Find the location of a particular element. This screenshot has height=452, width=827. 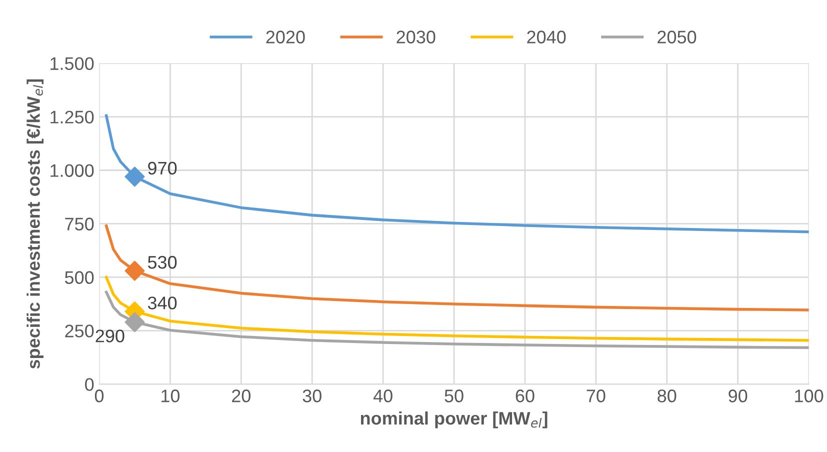

x-axis-title: nominal power [MW$_{el}$] is located at coordinates (454, 419).